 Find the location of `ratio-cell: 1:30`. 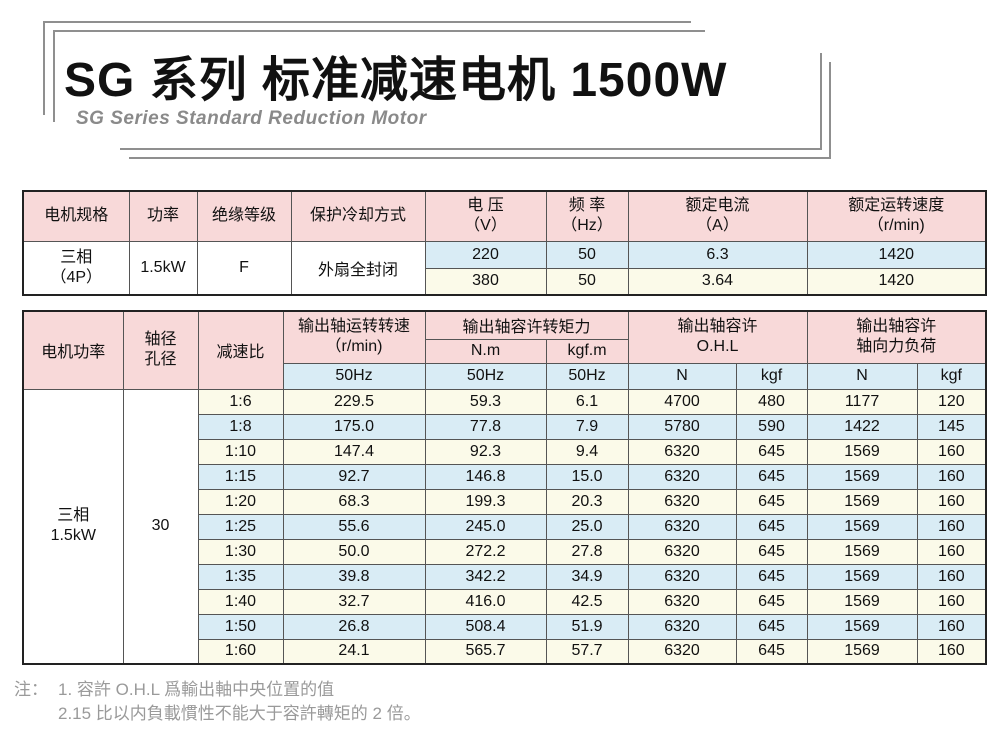

ratio-cell: 1:30 is located at coordinates (240, 551).